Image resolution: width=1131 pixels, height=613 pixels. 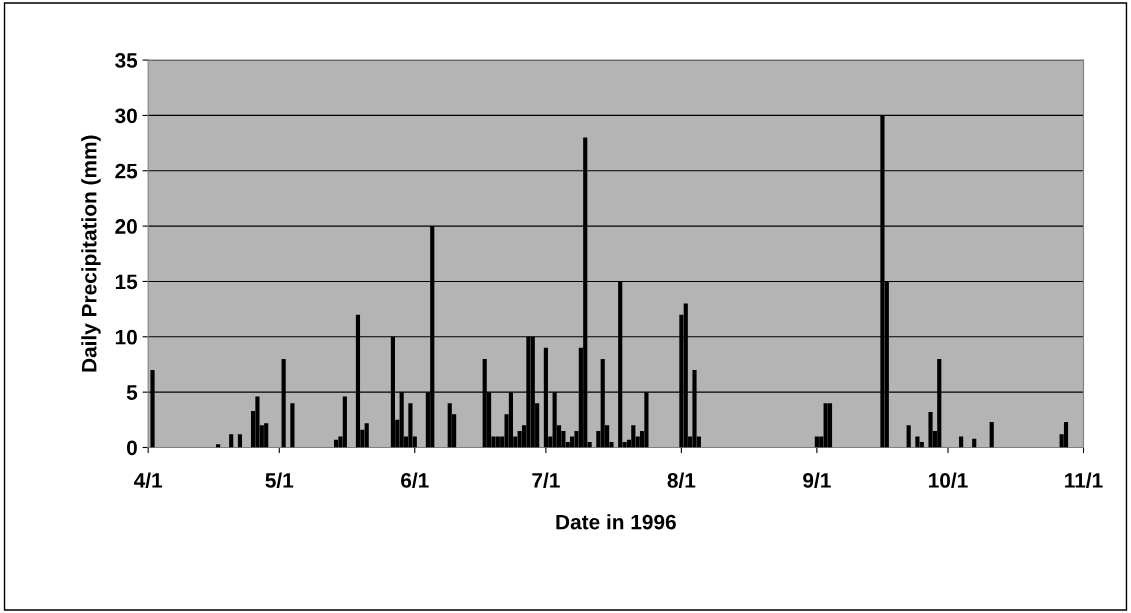 What do you see at coordinates (681, 480) in the screenshot?
I see `x-tick-label: 8/1` at bounding box center [681, 480].